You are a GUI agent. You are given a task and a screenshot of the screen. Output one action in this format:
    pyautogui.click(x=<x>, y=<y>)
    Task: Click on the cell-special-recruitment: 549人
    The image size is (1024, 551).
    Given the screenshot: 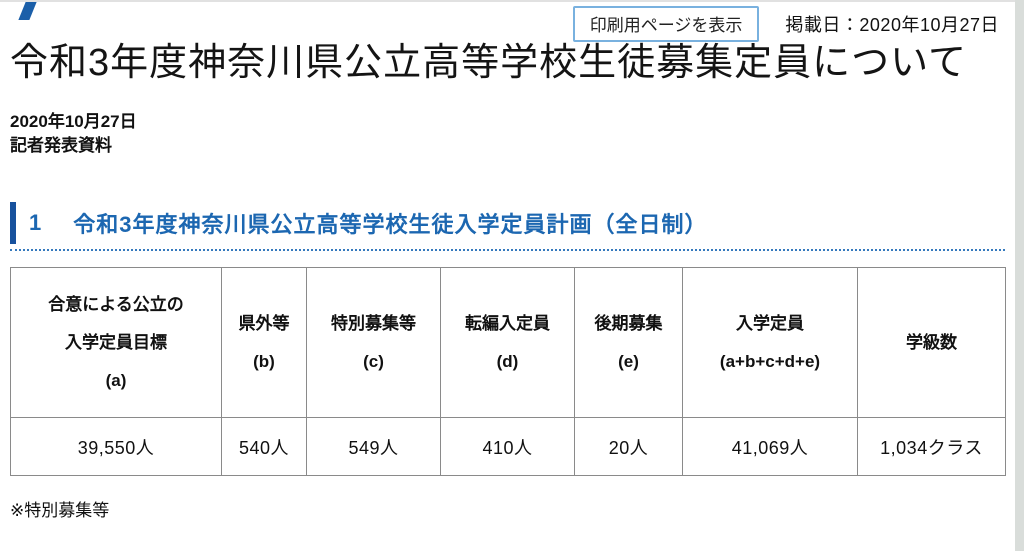 What is the action you would take?
    pyautogui.click(x=373, y=447)
    